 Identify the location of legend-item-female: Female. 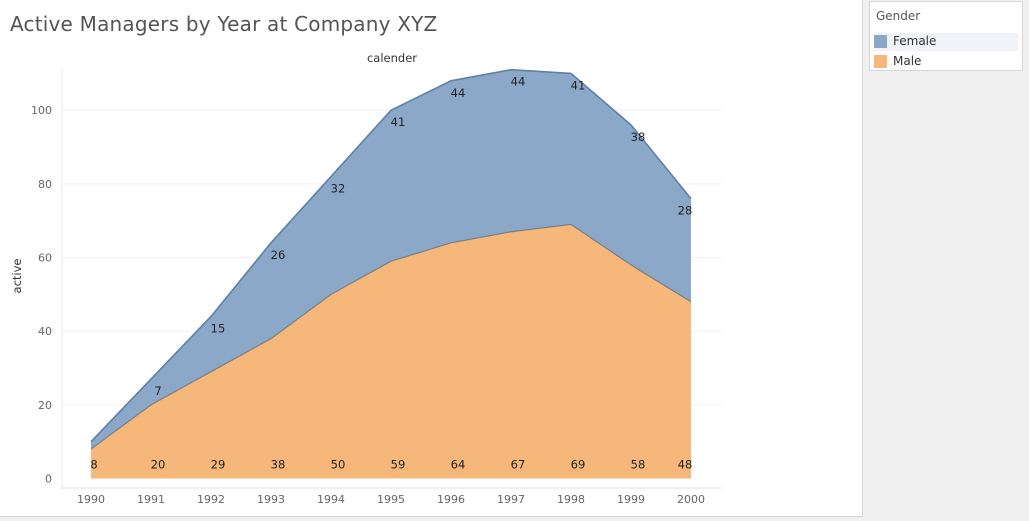
(946, 42).